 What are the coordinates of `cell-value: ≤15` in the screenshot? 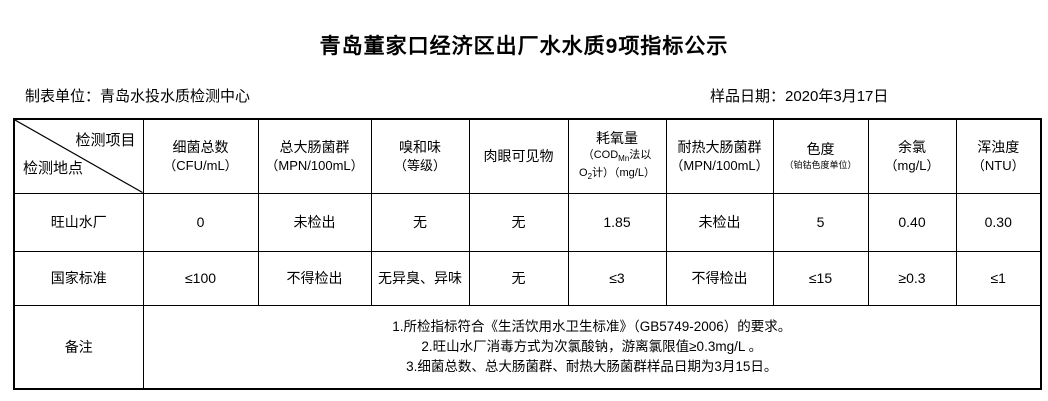 It's located at (820, 278).